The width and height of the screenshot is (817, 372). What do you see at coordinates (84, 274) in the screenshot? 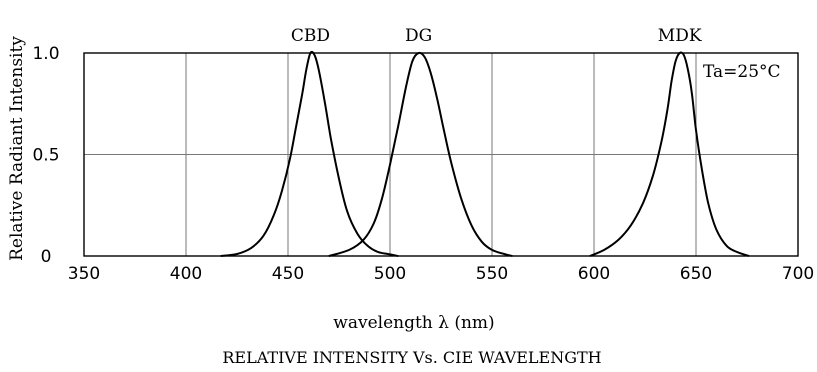
I see `x-tick-350: 350` at bounding box center [84, 274].